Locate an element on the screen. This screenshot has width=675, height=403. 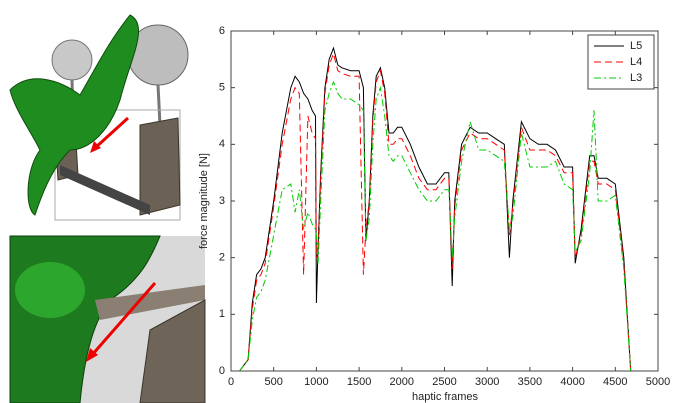
legend-label: L4 is located at coordinates (636, 62).